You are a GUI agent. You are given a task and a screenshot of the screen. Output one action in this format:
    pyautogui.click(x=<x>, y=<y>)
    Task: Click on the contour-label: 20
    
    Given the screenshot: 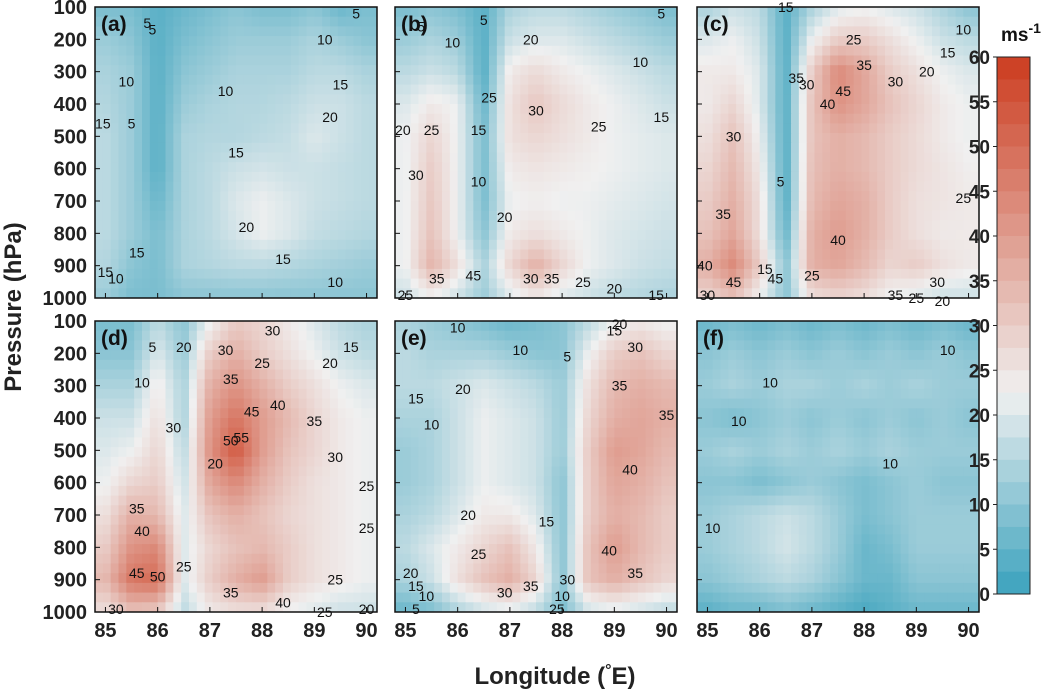 What is the action you would take?
    pyautogui.click(x=330, y=117)
    